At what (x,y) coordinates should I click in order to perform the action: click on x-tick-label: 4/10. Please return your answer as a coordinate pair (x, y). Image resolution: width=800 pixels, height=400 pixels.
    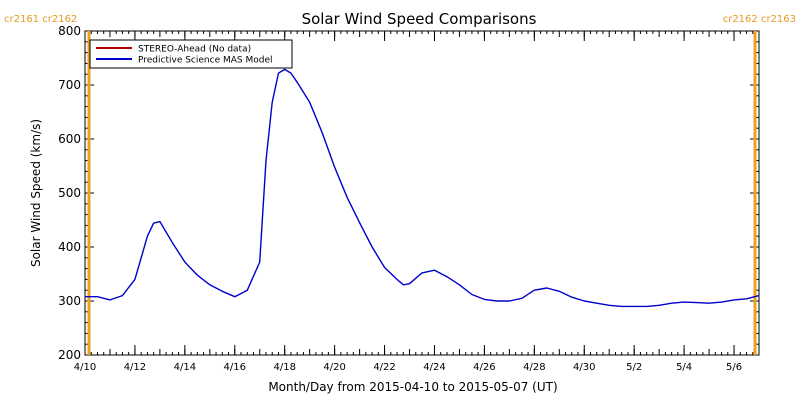
    Looking at the image, I should click on (85, 367).